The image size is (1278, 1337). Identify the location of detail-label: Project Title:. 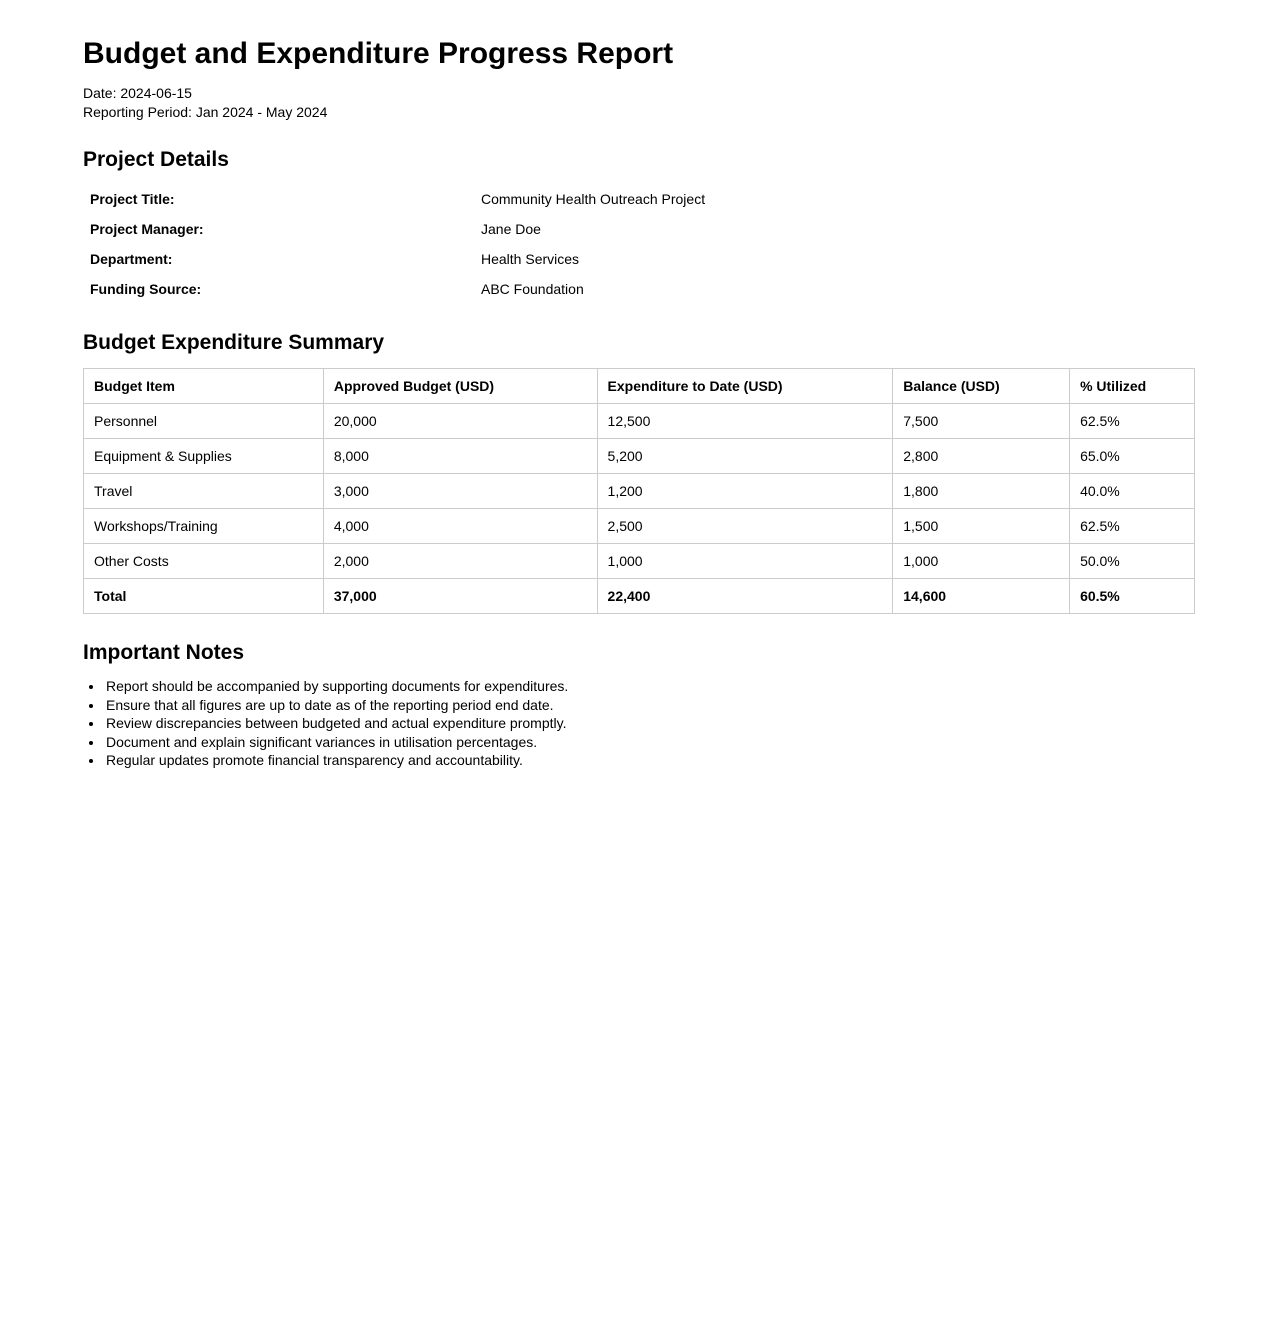
(132, 199).